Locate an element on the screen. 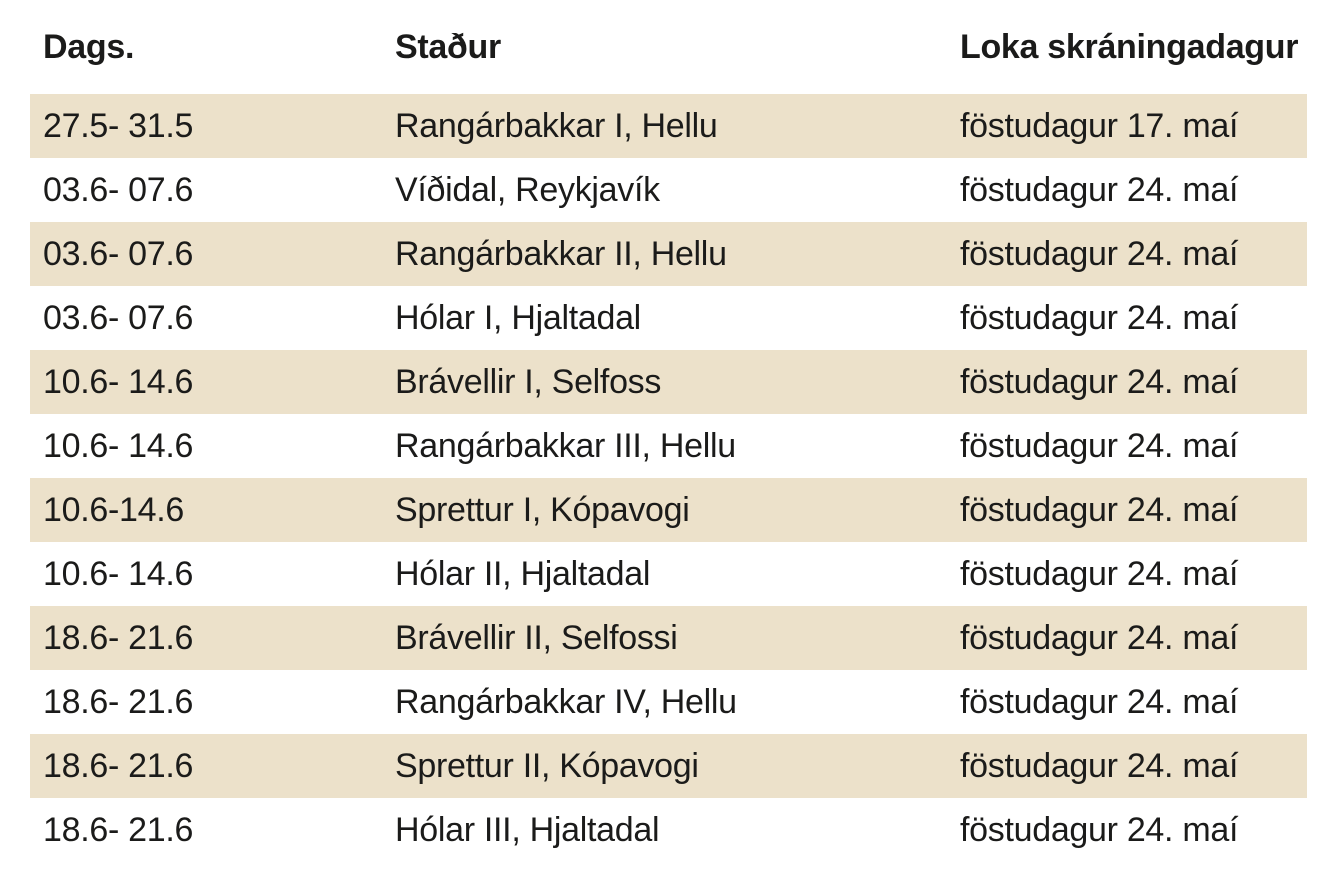 The width and height of the screenshot is (1338, 870). cell-stadur: Sprettur I, Kópavogi is located at coordinates (542, 510).